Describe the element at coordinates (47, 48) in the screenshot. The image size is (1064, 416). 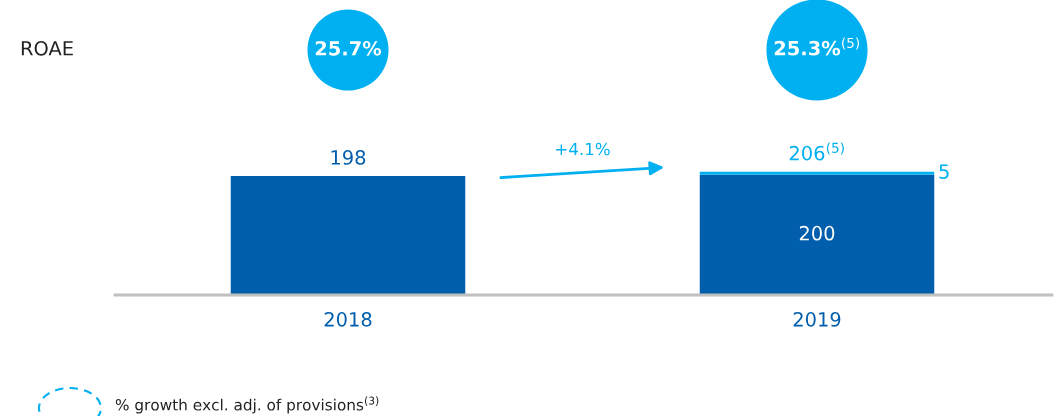
I see `text: ROAE` at that location.